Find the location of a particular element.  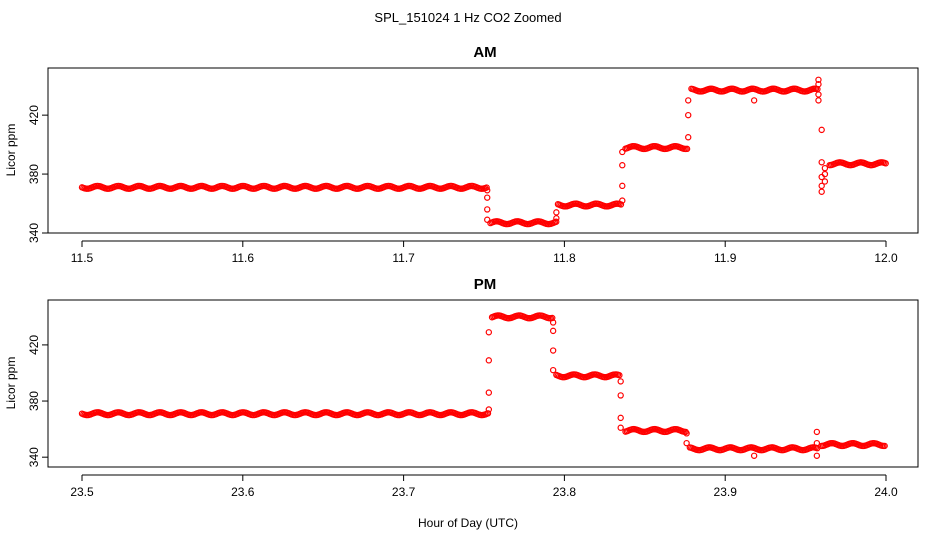

pm-y-tick-label: 340 is located at coordinates (34, 457).